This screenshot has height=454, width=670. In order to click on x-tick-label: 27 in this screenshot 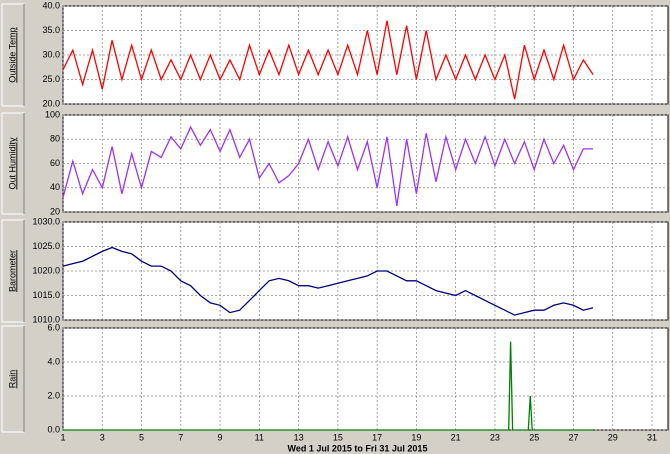, I will do `click(573, 437)`.